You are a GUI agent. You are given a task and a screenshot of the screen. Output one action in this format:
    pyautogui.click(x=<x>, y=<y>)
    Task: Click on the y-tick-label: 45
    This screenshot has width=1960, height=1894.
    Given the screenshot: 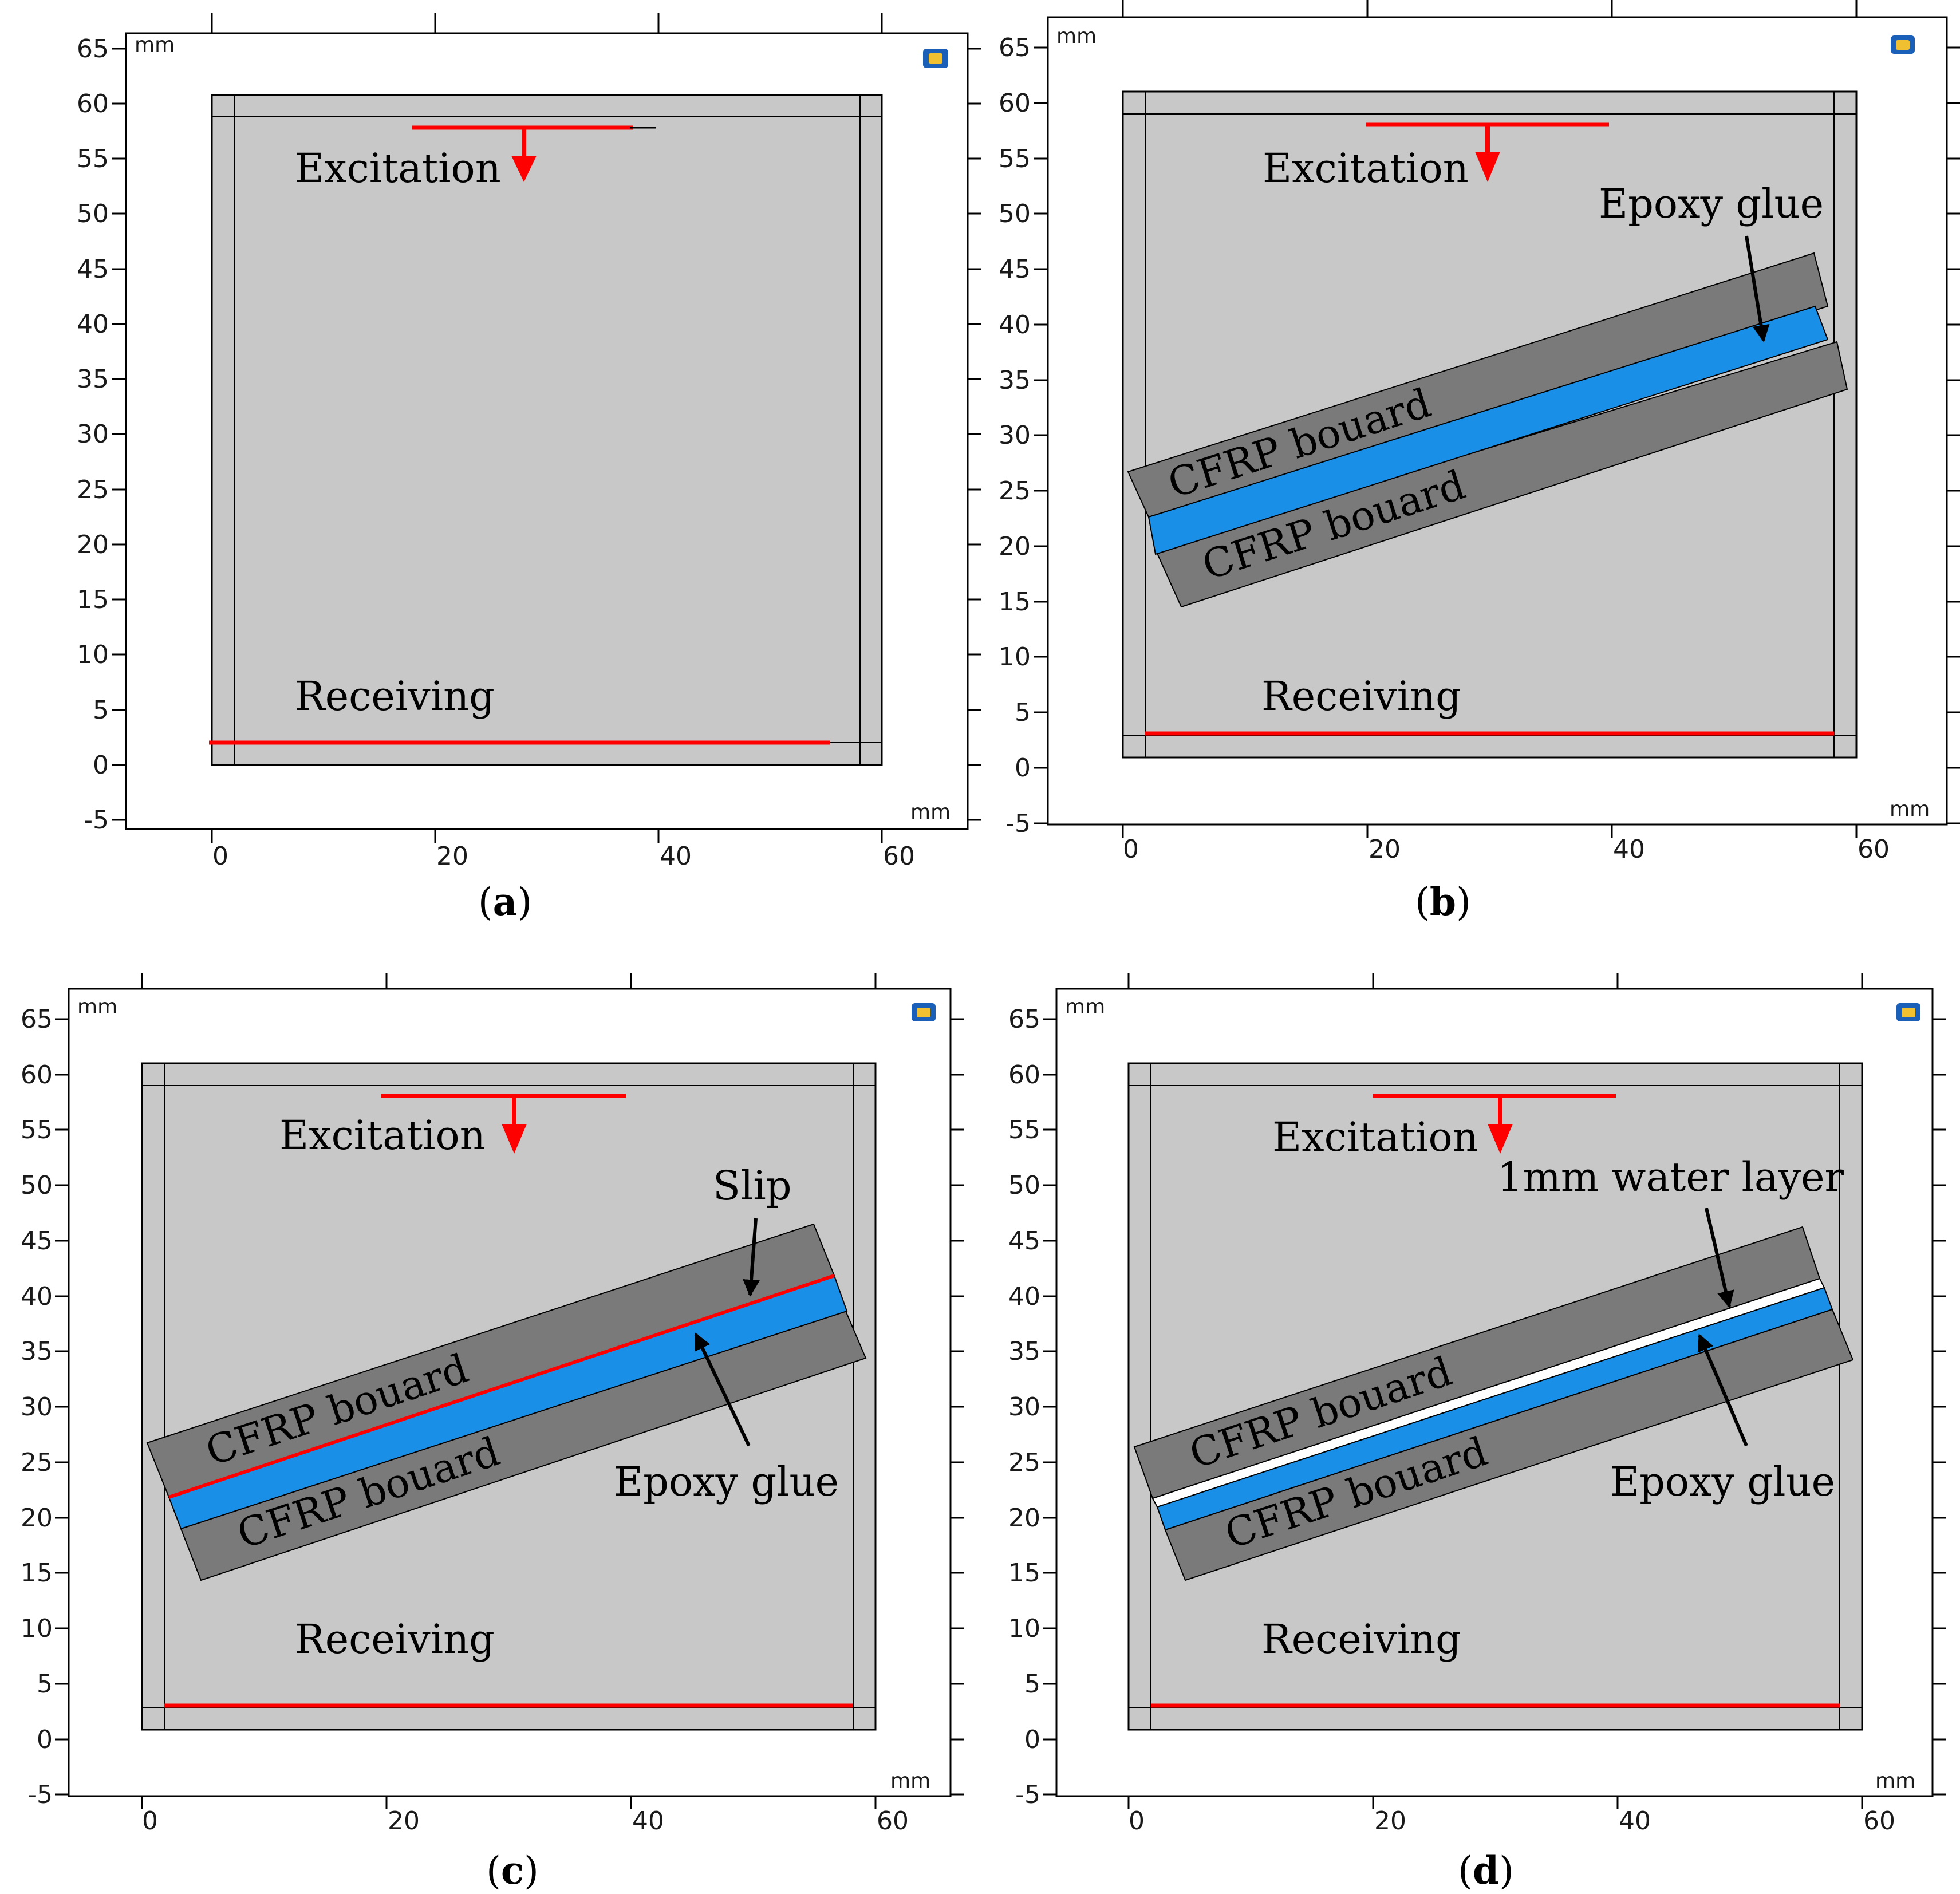 What is the action you would take?
    pyautogui.click(x=1024, y=1241)
    